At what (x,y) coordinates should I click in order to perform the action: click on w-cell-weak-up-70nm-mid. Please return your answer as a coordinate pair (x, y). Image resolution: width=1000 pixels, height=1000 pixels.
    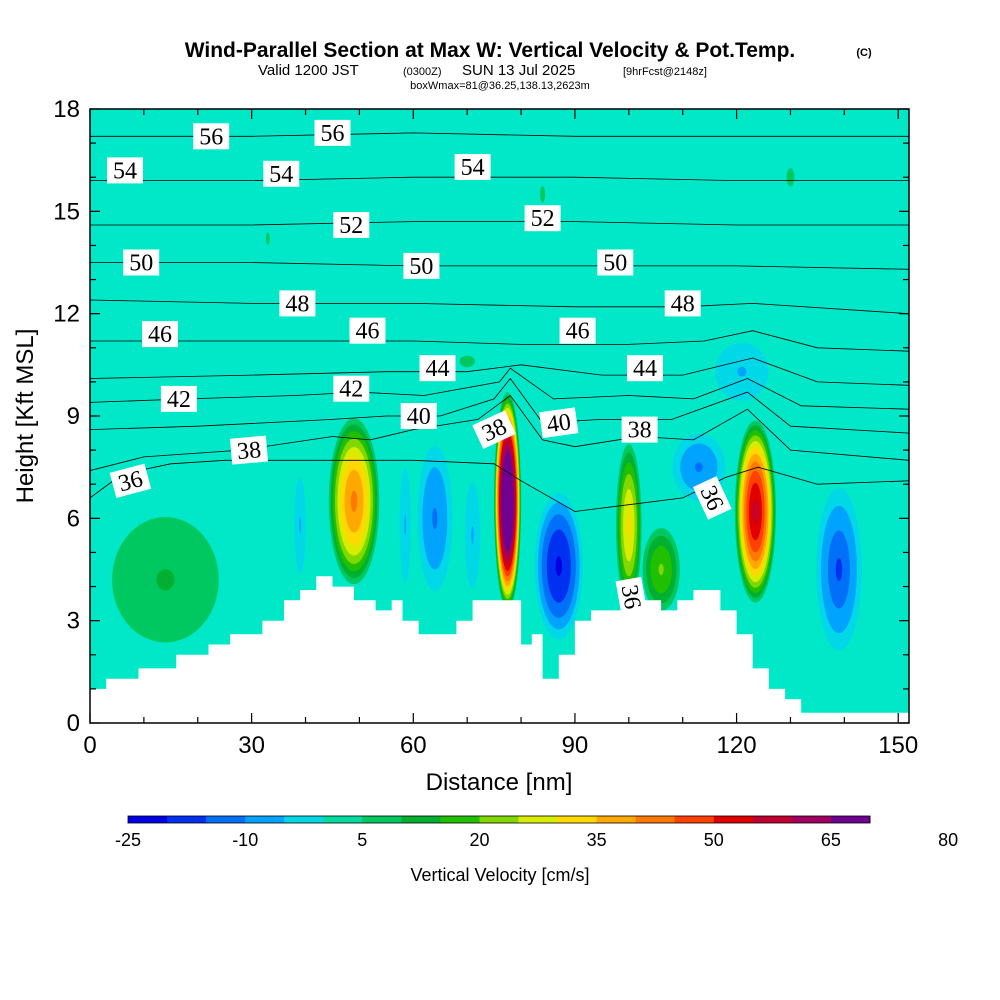
    Looking at the image, I should click on (467, 361).